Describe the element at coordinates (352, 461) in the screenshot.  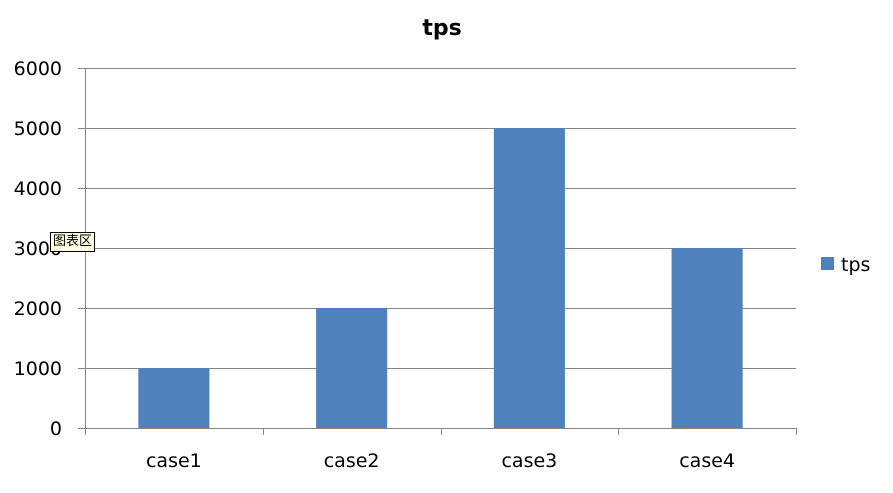
I see `x-category-label: case2` at that location.